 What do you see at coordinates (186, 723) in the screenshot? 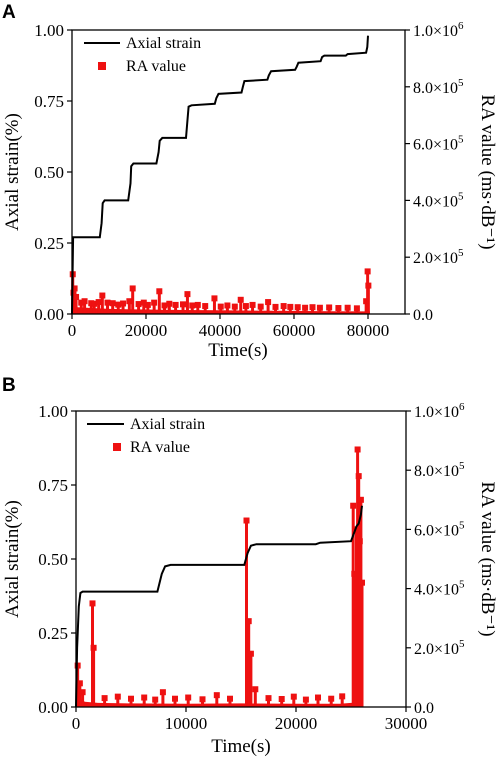
I see `x-tick-label: 10000` at bounding box center [186, 723].